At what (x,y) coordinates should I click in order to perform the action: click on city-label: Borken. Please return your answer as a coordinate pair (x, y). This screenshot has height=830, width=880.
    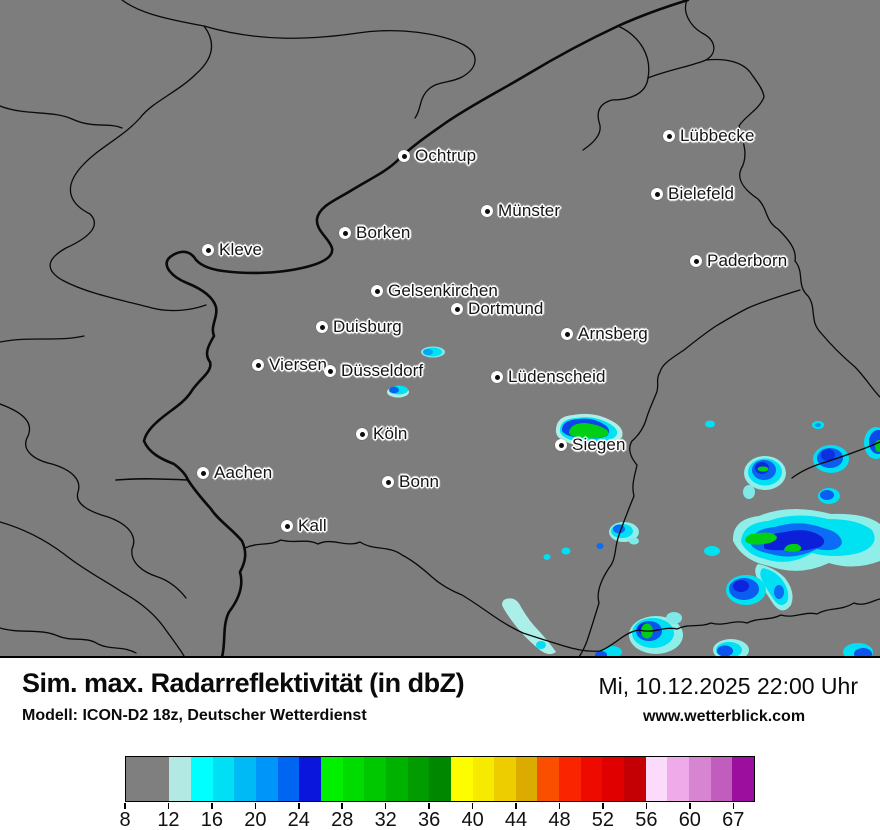
    Looking at the image, I should click on (383, 232).